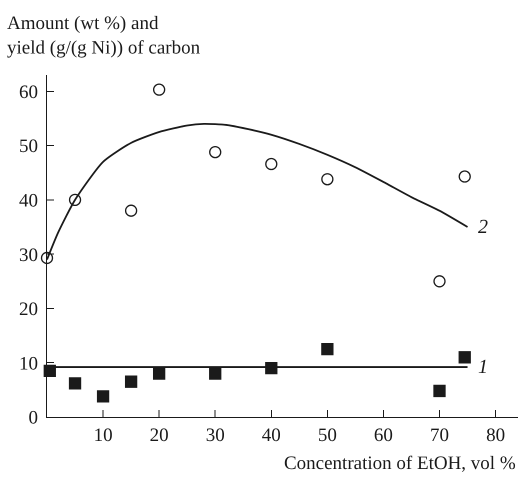  Describe the element at coordinates (28, 255) in the screenshot. I see `y-tick-label: 30` at that location.